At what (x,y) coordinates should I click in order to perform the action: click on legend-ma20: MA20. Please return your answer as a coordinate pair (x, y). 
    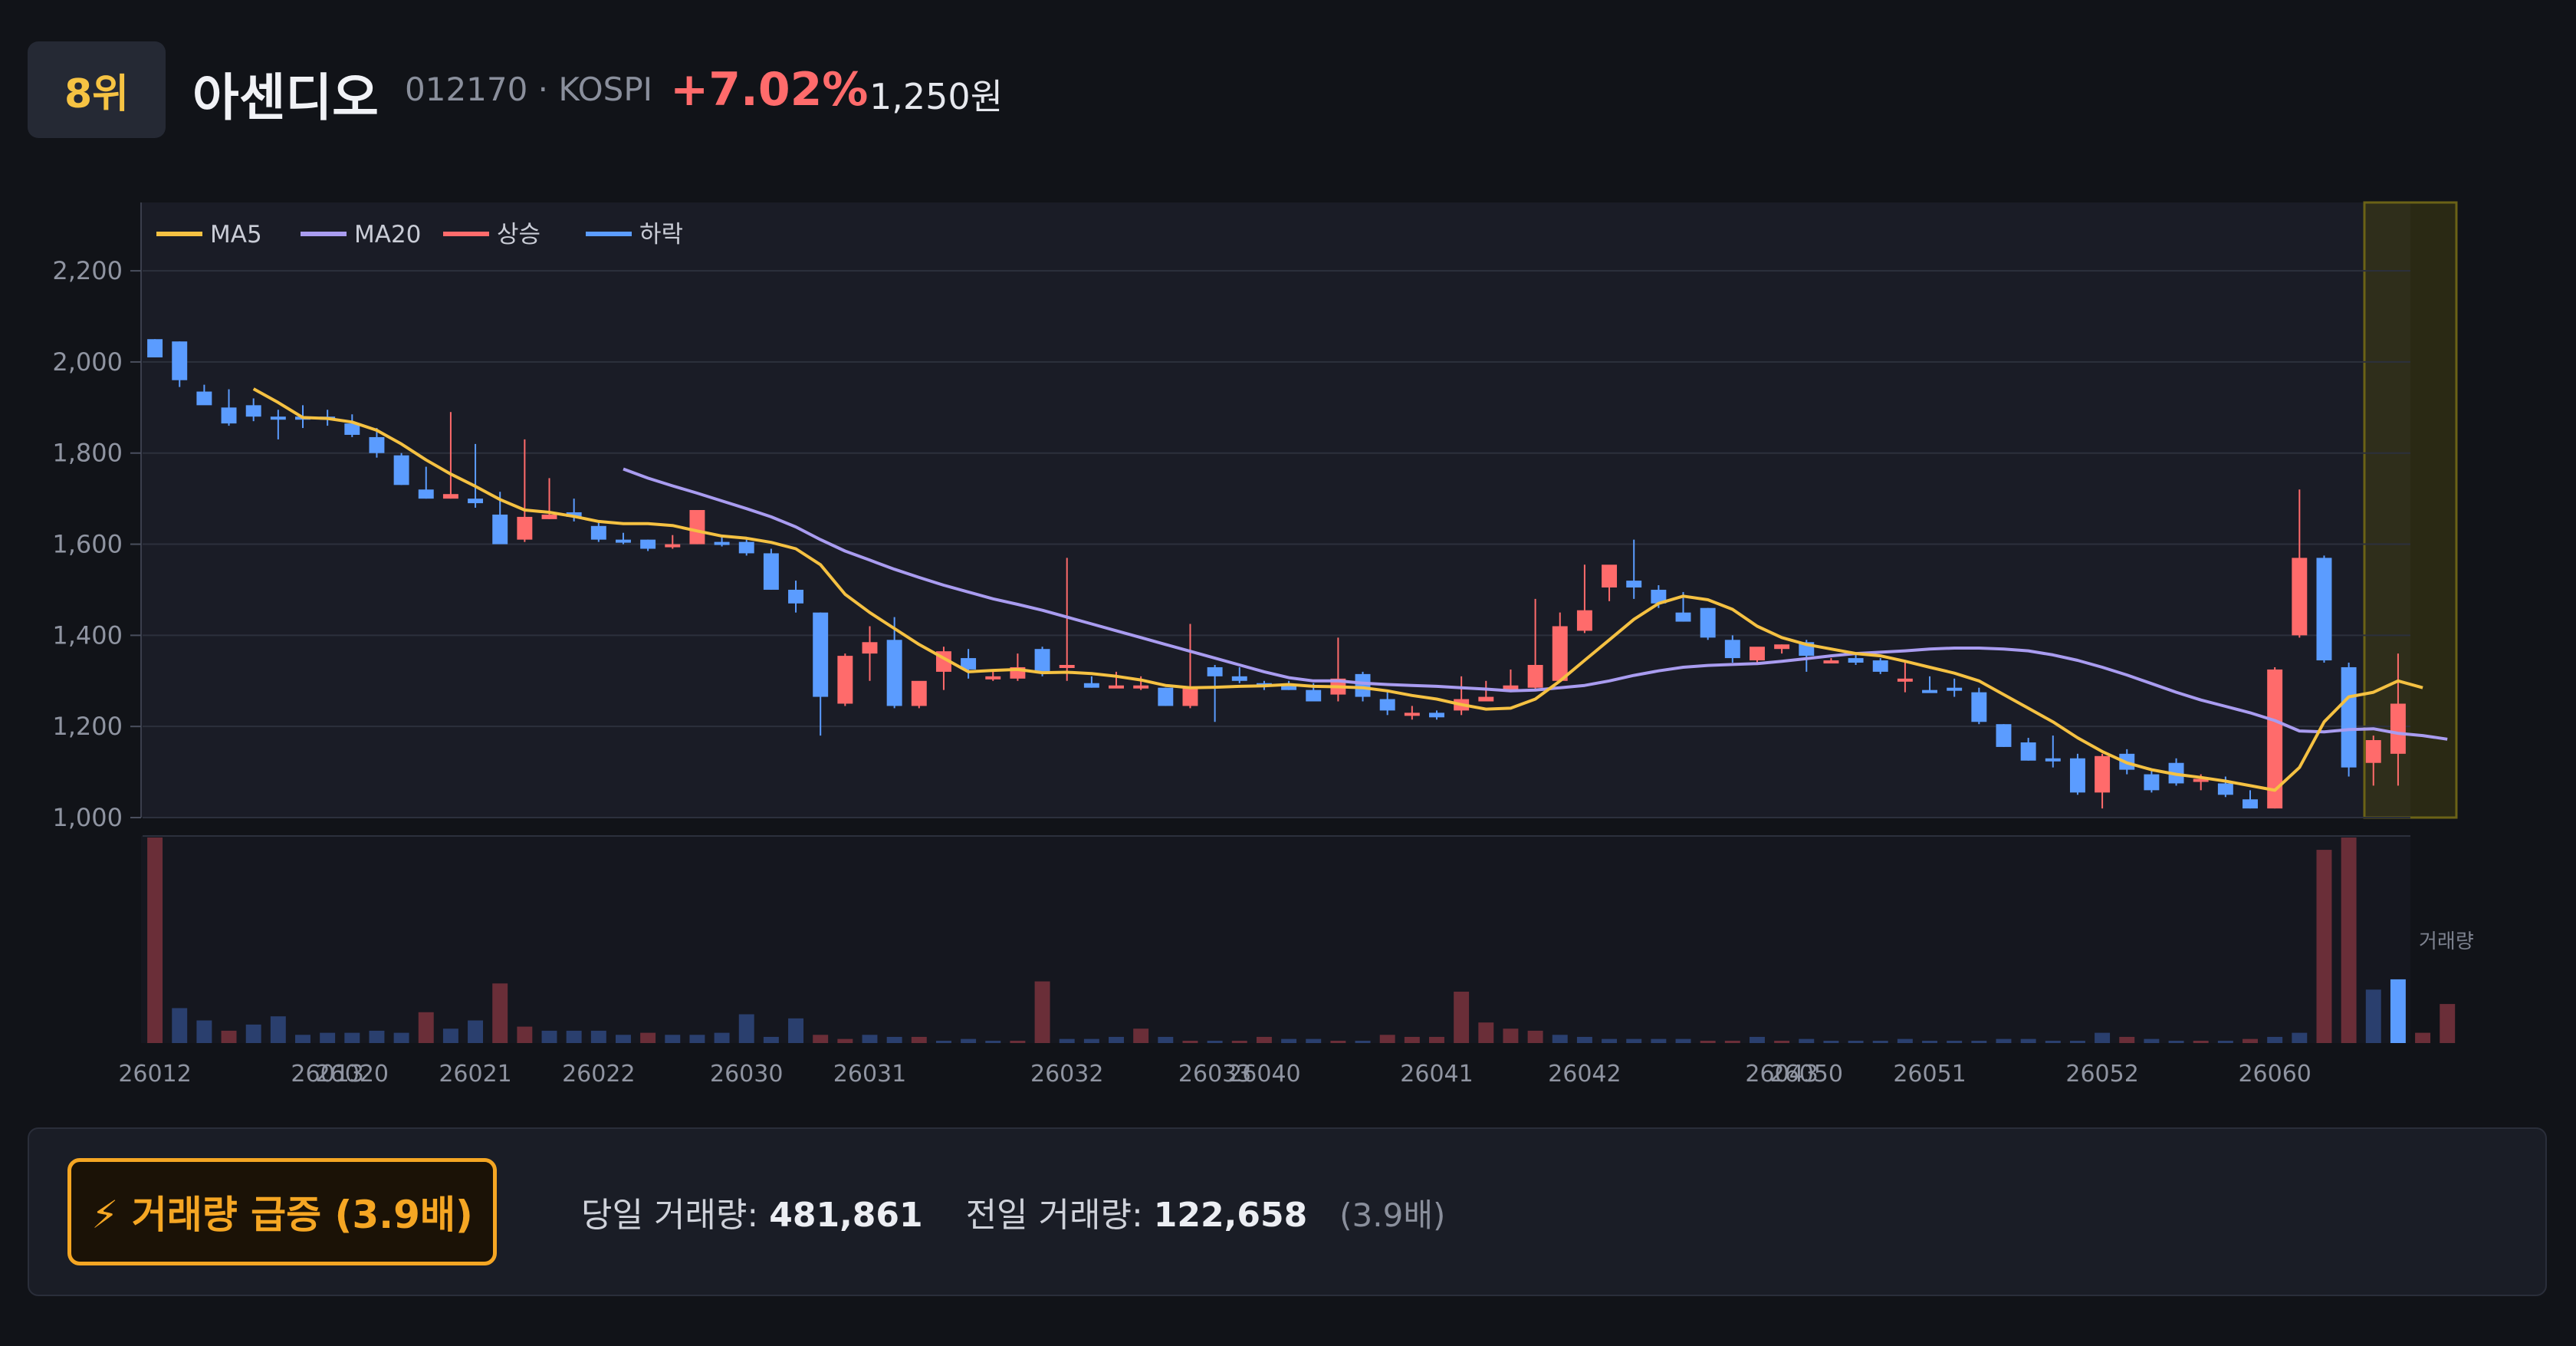
    Looking at the image, I should click on (388, 235).